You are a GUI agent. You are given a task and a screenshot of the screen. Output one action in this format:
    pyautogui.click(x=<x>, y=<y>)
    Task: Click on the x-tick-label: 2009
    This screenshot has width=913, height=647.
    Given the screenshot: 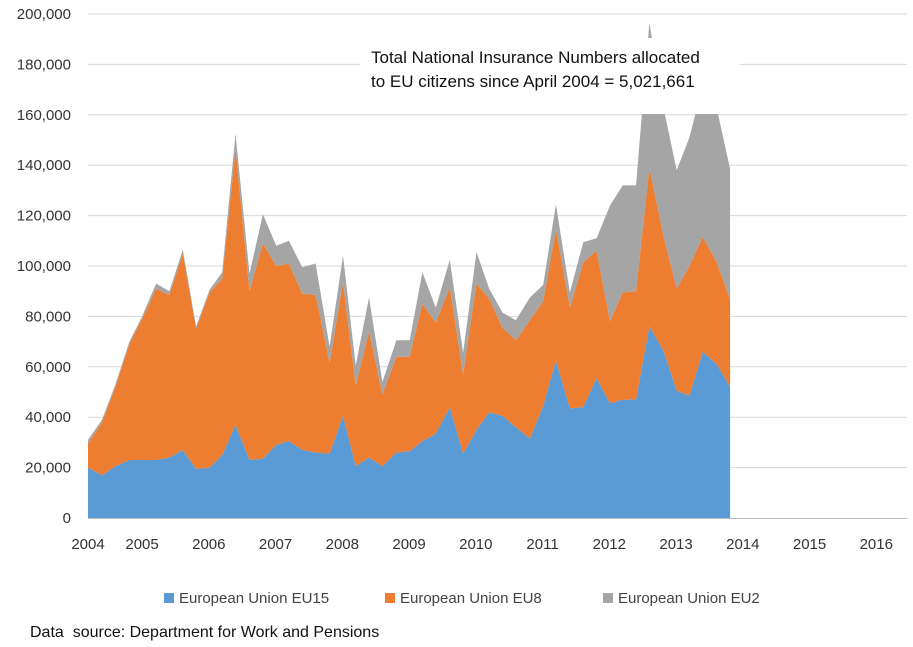 What is the action you would take?
    pyautogui.click(x=408, y=544)
    